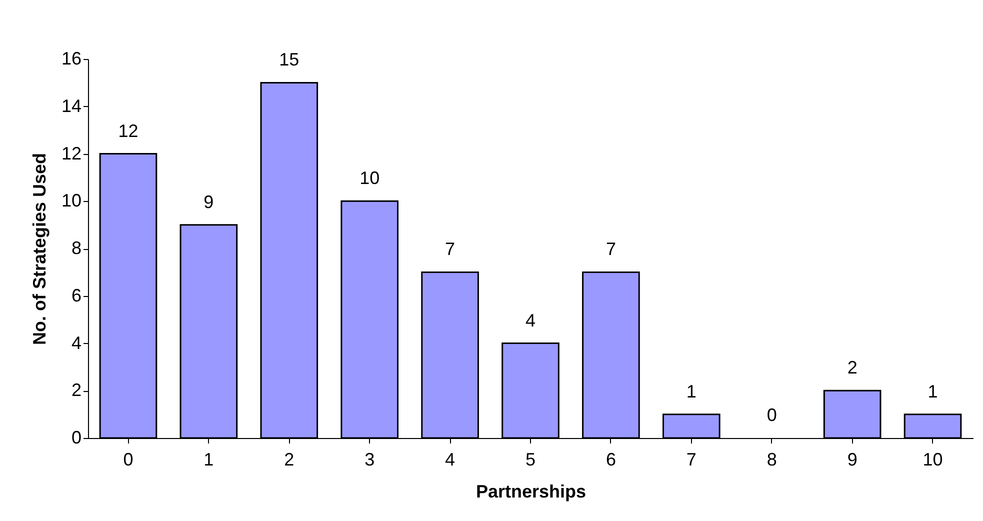 Image resolution: width=983 pixels, height=521 pixels. I want to click on x-tick-label: 7, so click(691, 460).